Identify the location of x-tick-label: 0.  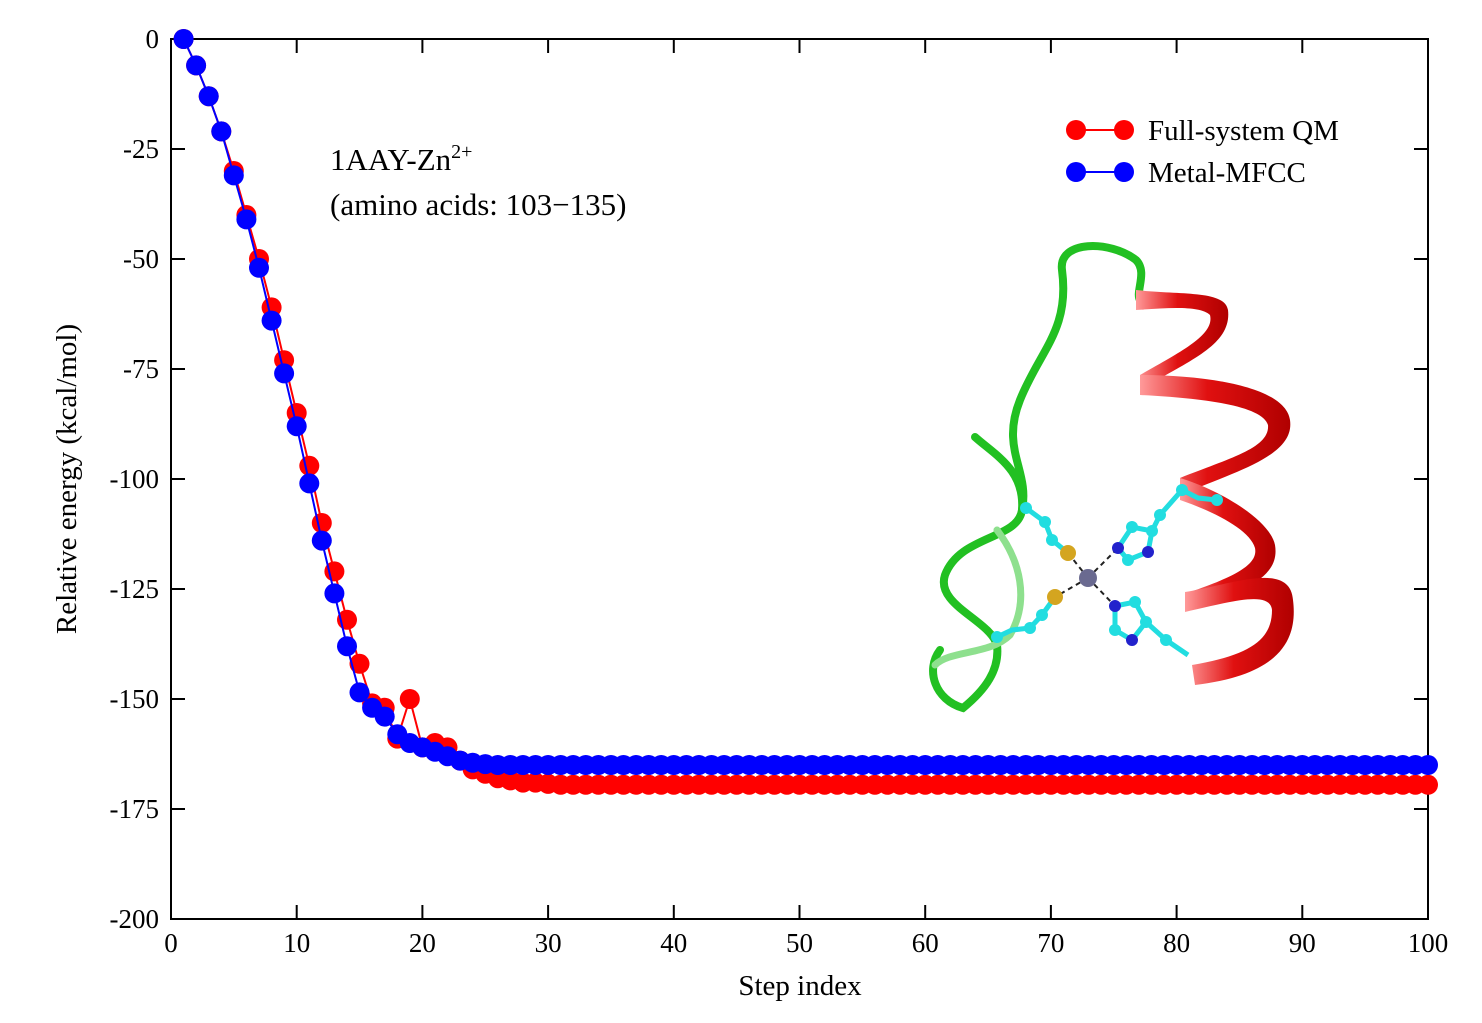
(171, 943).